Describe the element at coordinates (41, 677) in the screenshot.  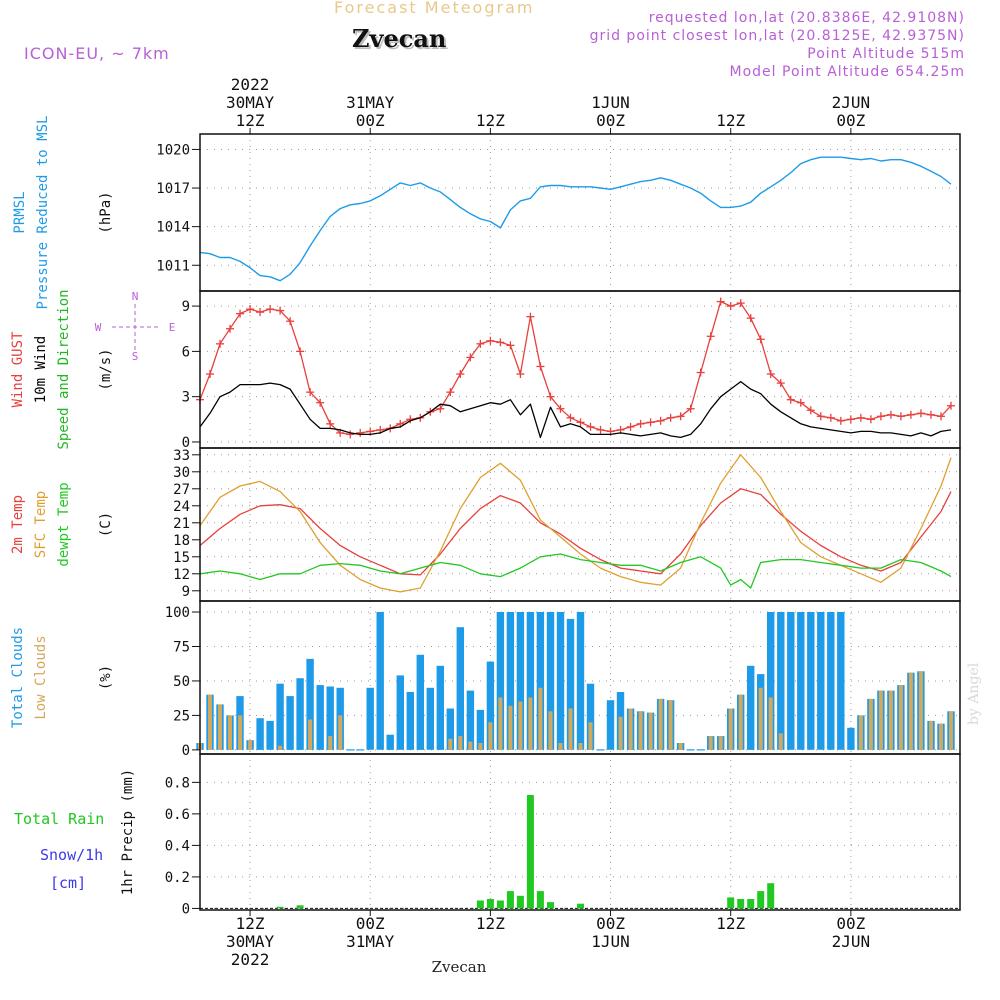
I see `clouds-side-label: Low Clouds` at that location.